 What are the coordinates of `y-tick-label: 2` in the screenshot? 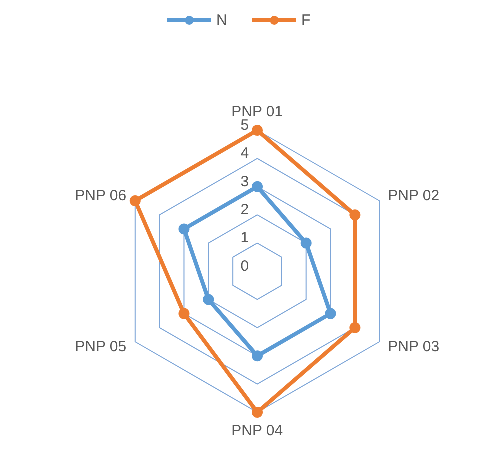 It's located at (245, 210).